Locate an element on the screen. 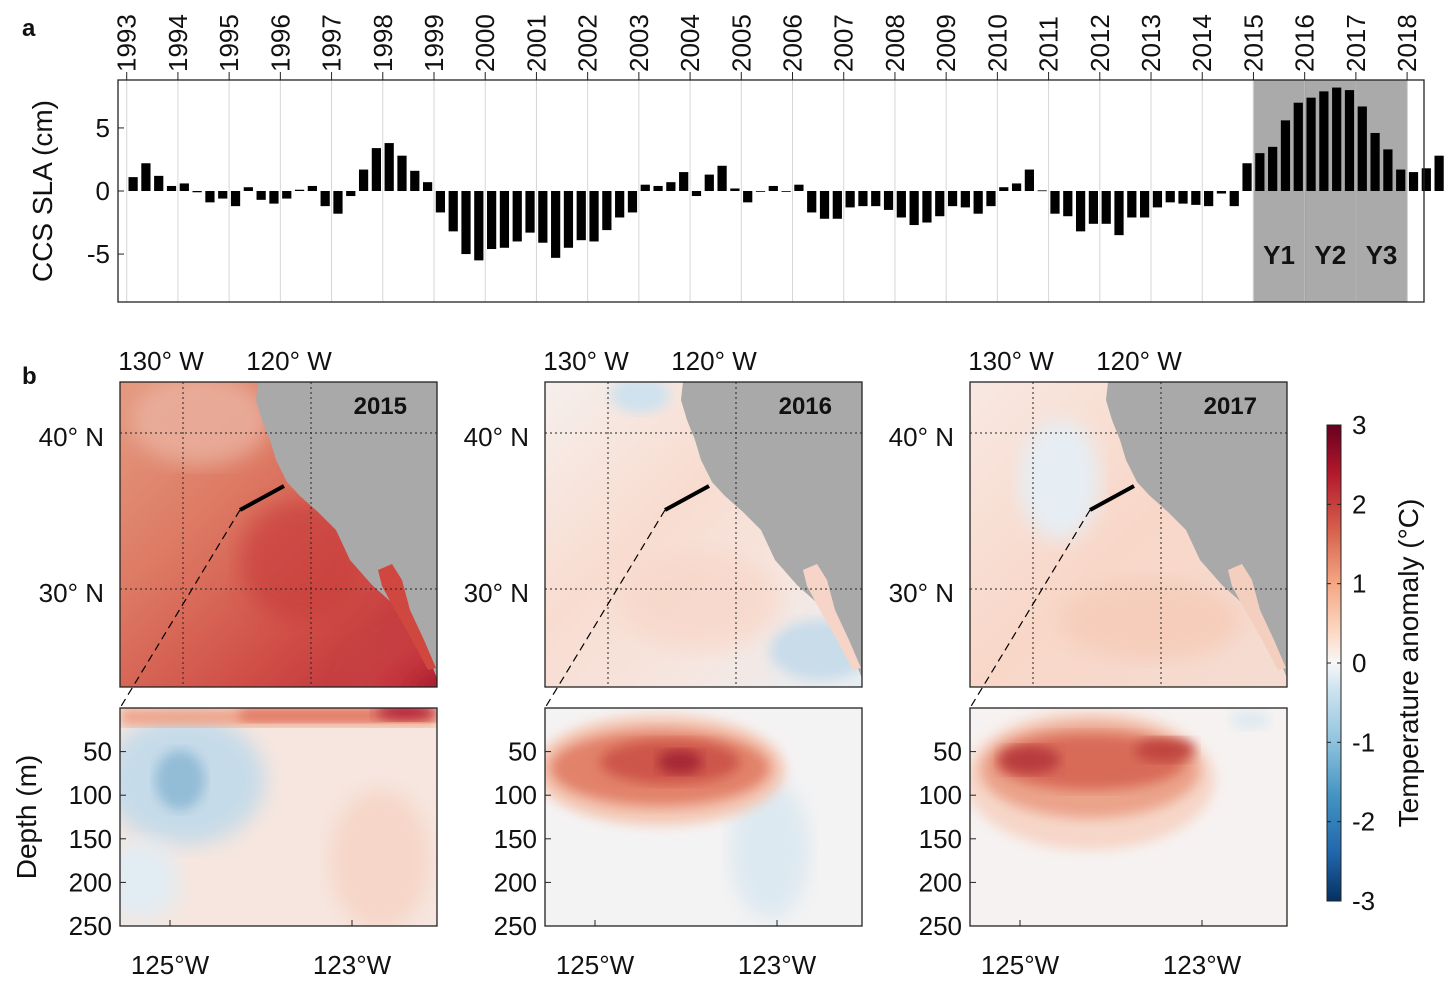  section-frame-2016 is located at coordinates (703, 817).